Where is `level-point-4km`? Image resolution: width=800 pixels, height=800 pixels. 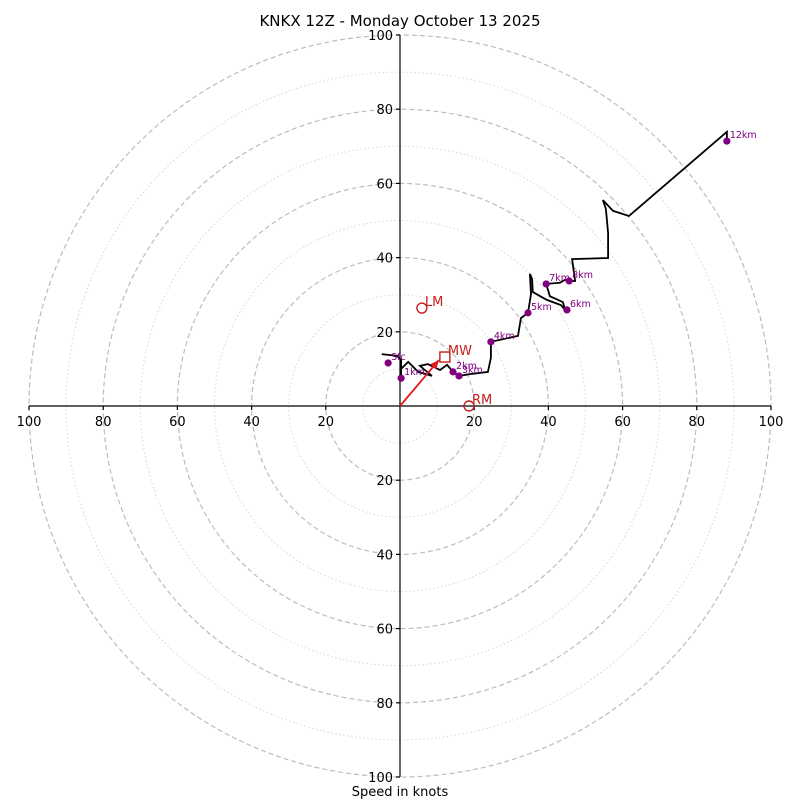
level-point-4km is located at coordinates (491, 342).